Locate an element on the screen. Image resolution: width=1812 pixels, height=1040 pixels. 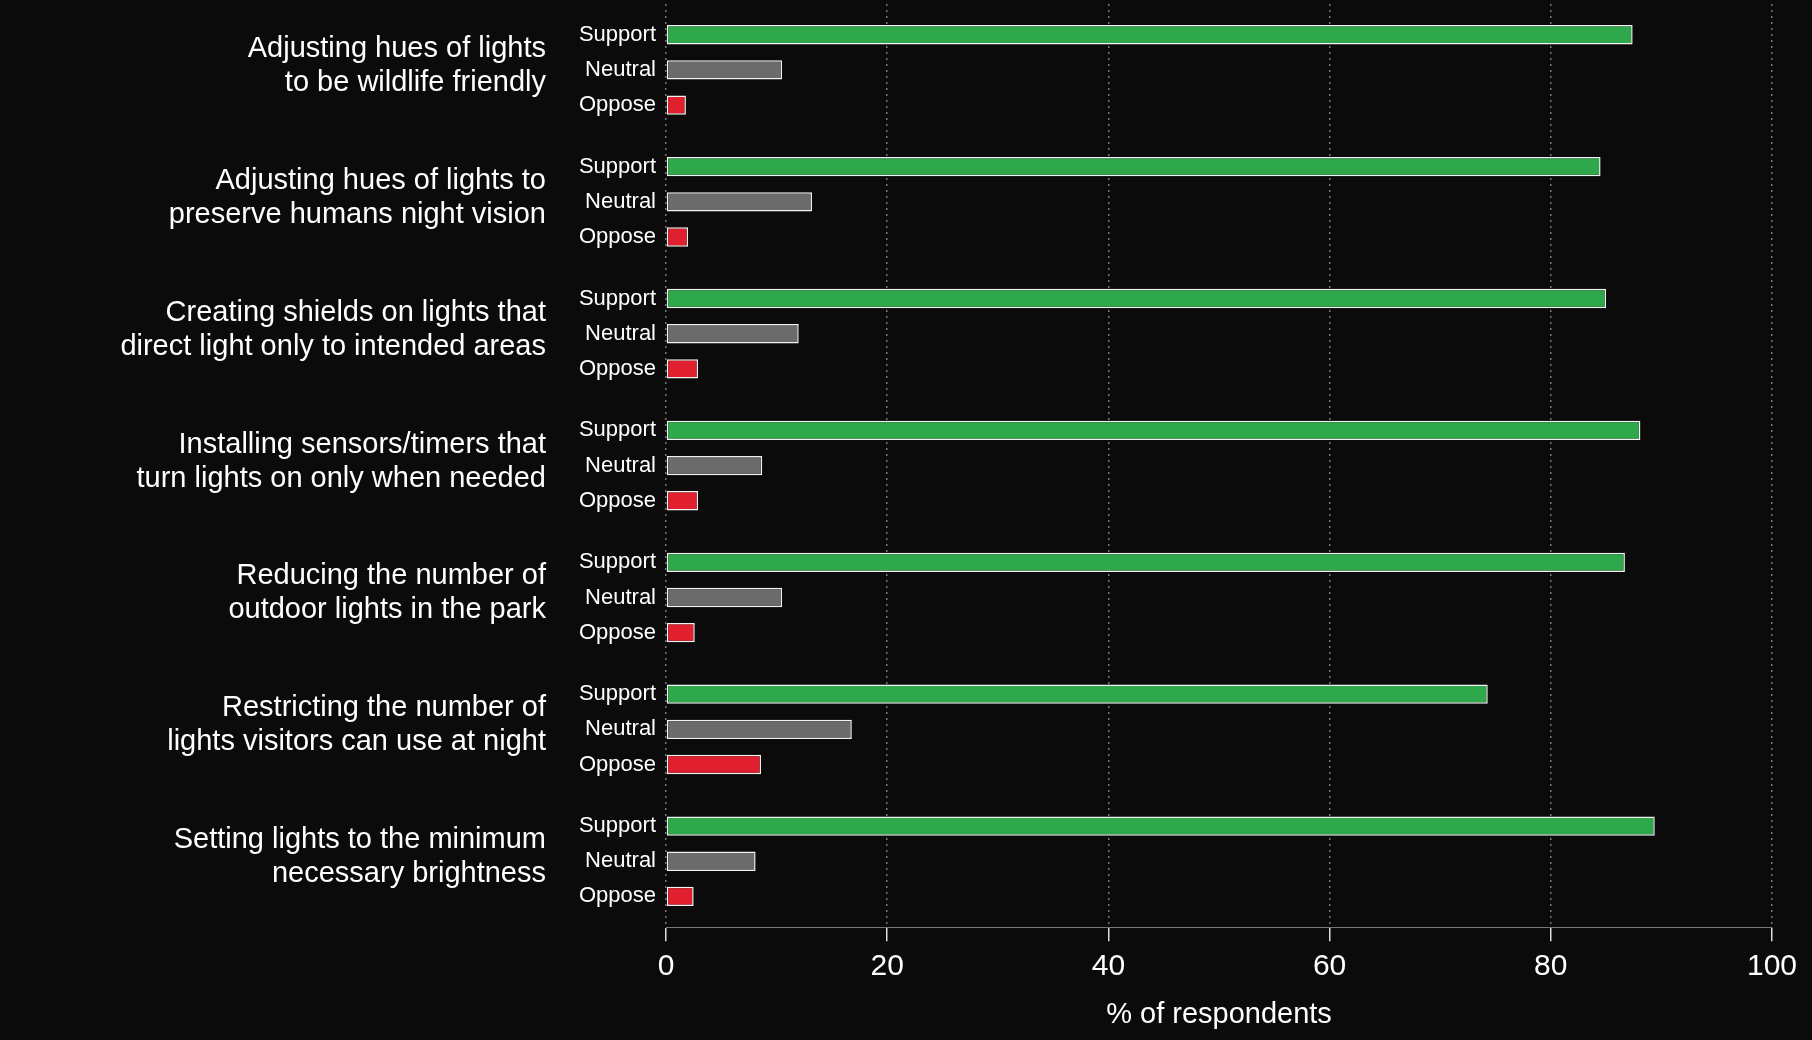
x-tick-label: 100 is located at coordinates (1772, 965).